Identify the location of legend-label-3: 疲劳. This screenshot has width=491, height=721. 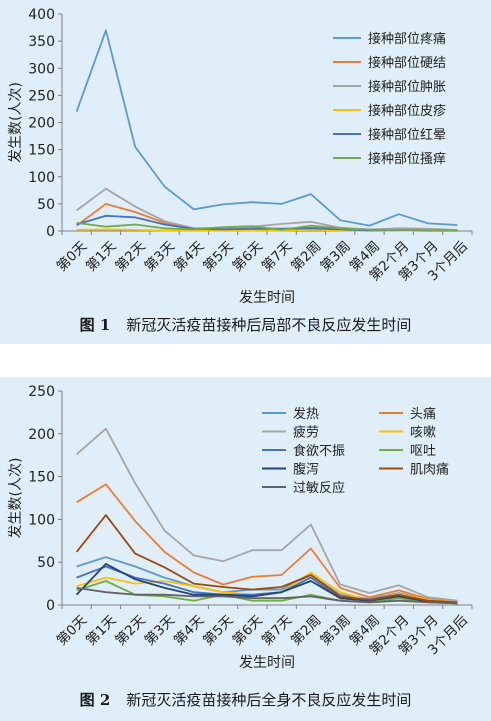
(306, 433).